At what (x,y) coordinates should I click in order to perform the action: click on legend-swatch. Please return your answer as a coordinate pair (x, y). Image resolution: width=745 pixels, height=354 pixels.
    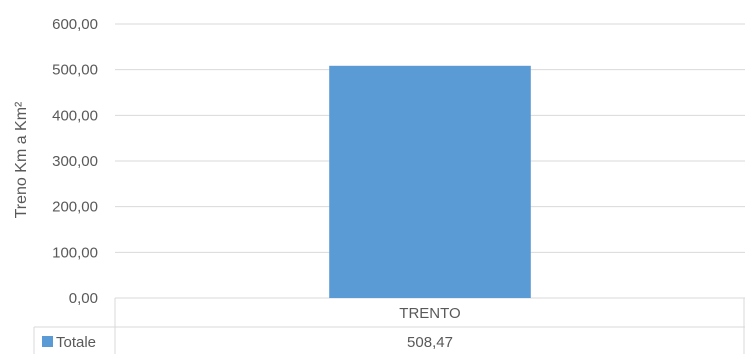
    Looking at the image, I should click on (47, 341).